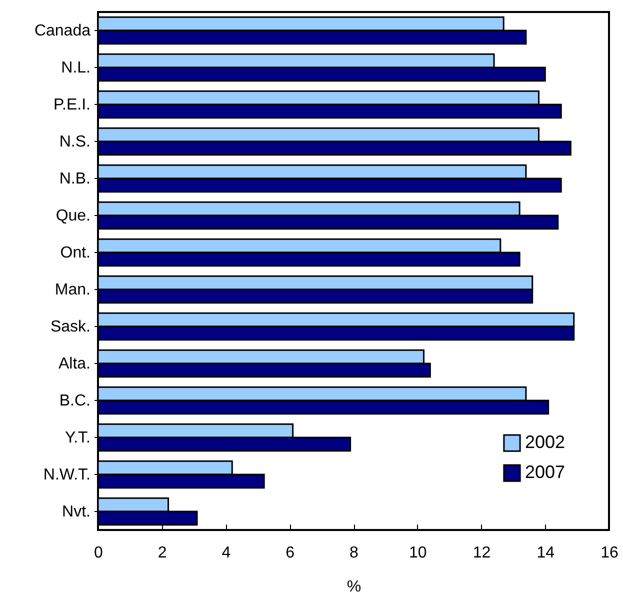 This screenshot has width=623, height=609. I want to click on x-tick-label: 2, so click(162, 553).